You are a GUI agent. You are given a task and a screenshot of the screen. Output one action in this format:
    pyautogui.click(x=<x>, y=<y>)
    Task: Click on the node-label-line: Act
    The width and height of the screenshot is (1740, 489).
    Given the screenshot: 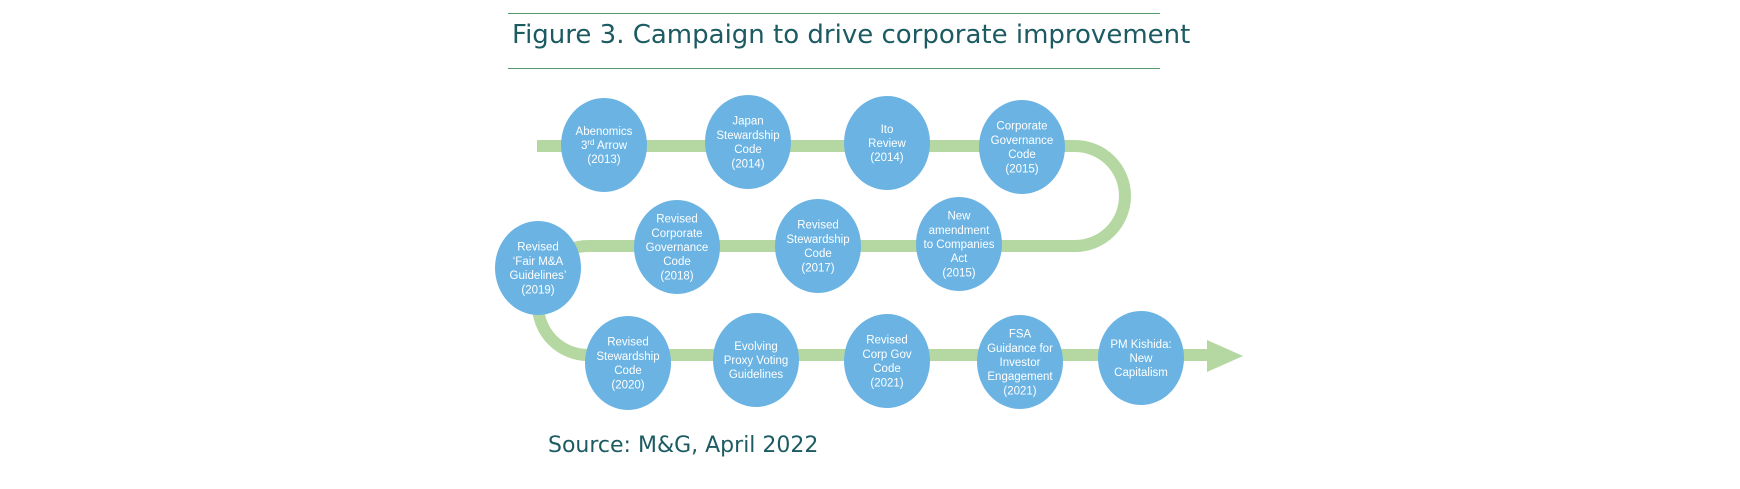 What is the action you would take?
    pyautogui.click(x=959, y=259)
    